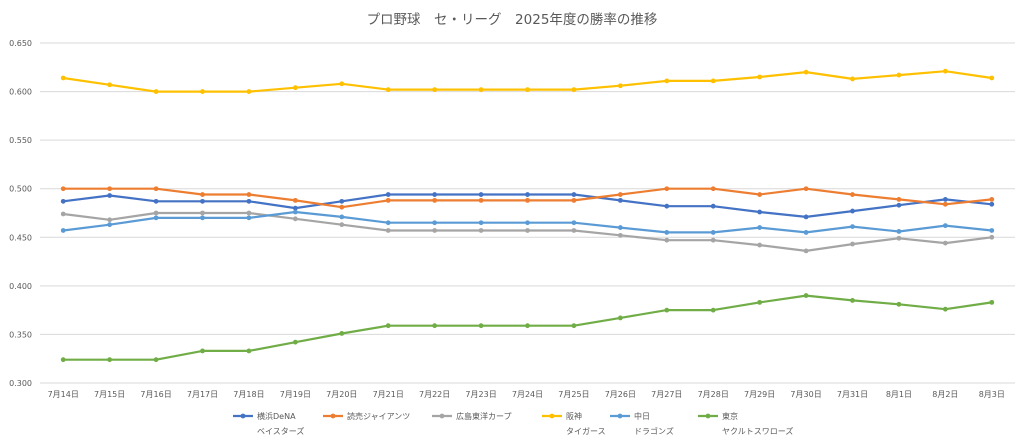 The image size is (1024, 447). I want to click on y-tick-label: 0.500, so click(20, 189).